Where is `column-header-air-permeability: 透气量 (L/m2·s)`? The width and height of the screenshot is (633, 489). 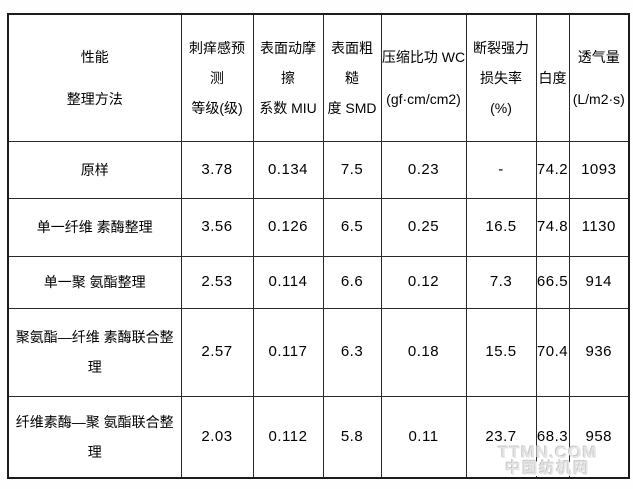
column-header-air-permeability: 透气量 (L/m2·s) is located at coordinates (599, 77).